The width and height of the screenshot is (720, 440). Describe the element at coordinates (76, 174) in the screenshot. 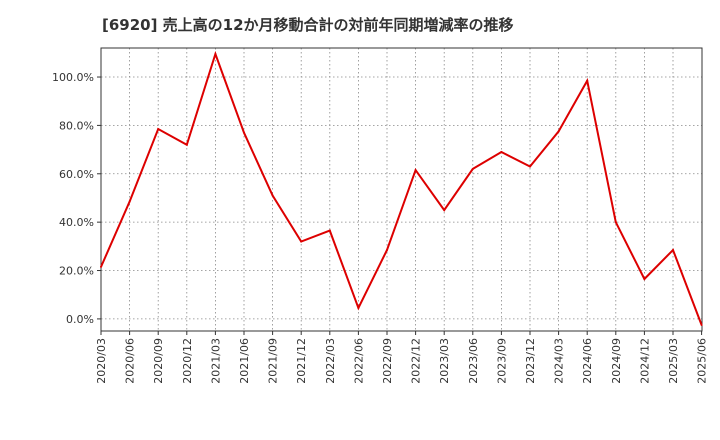

I see `y-tick-label: 60.0%` at that location.